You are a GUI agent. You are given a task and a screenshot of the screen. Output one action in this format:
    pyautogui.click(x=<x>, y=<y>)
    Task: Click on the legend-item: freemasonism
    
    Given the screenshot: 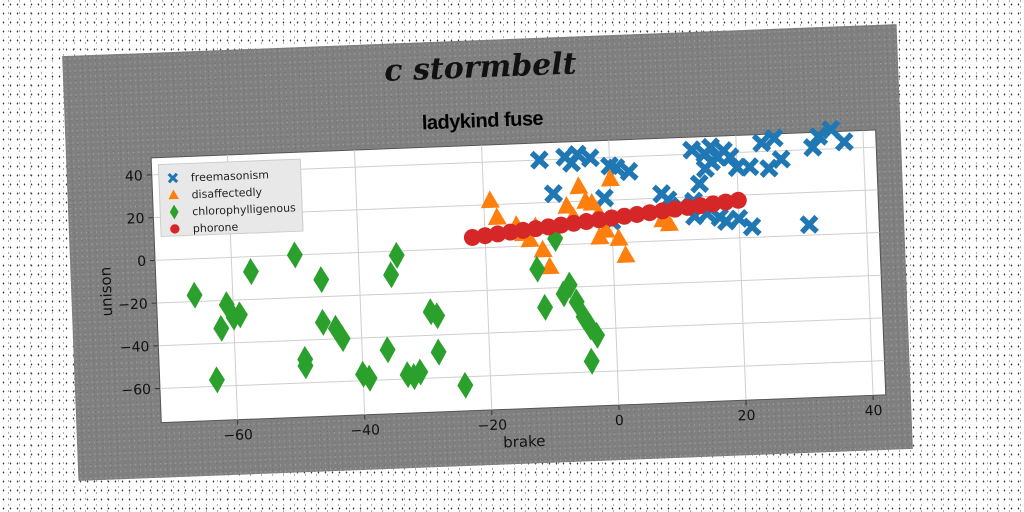 What is the action you would take?
    pyautogui.click(x=218, y=176)
    